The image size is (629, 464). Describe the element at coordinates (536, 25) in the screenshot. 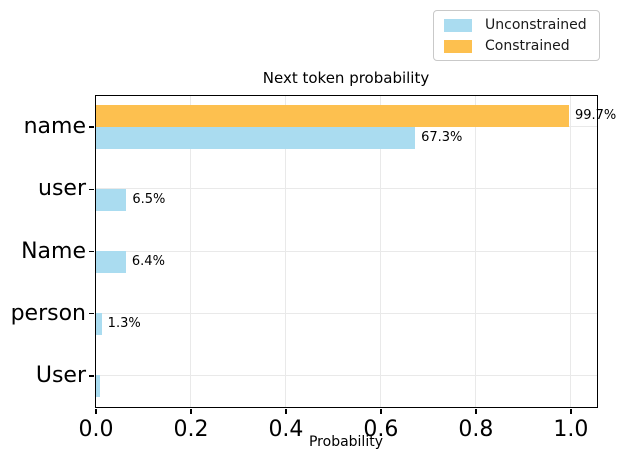

I see `legend-label-unconstrained: Unconstrained` at that location.